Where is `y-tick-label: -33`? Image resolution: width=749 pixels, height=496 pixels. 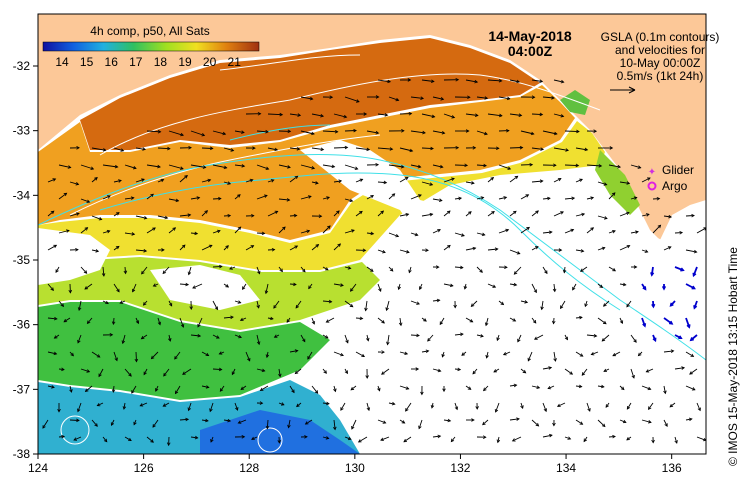
y-tick-label: -33 is located at coordinates (22, 131).